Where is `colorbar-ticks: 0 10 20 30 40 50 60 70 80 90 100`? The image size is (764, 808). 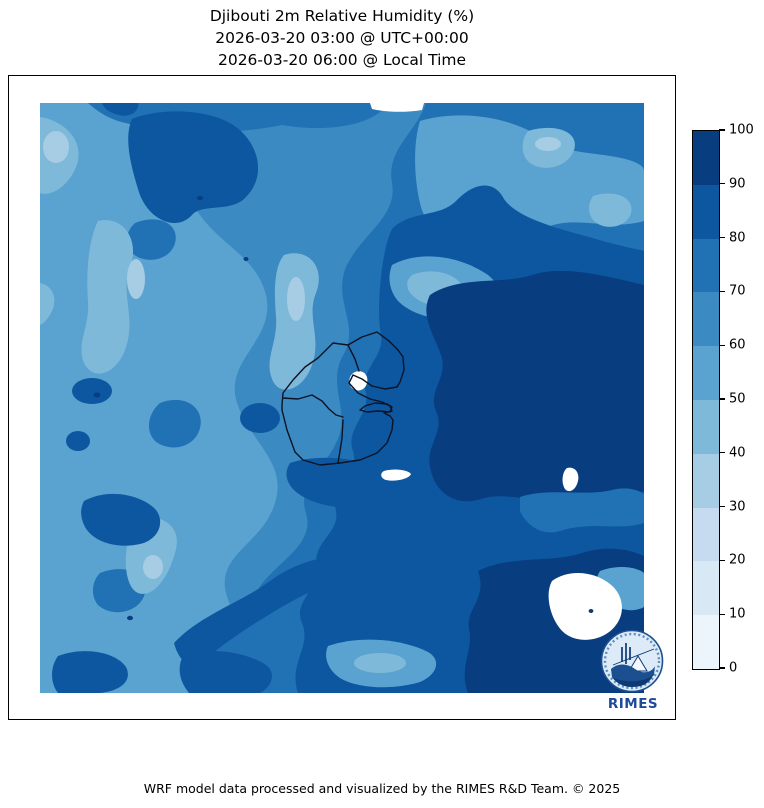
colorbar-ticks: 0 10 20 30 40 50 60 70 80 90 100 is located at coordinates (741, 399).